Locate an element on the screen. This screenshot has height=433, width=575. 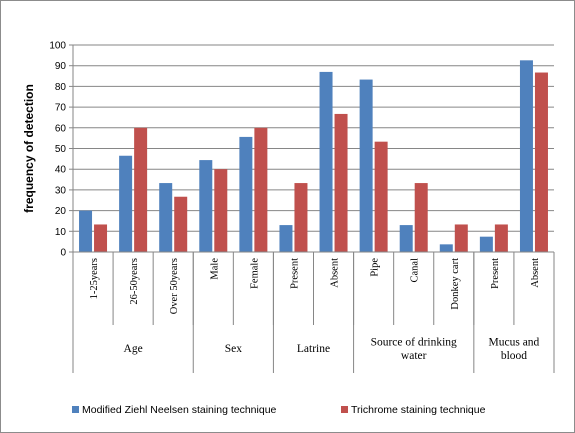
y-tick-label-10: 10 is located at coordinates (61, 232).